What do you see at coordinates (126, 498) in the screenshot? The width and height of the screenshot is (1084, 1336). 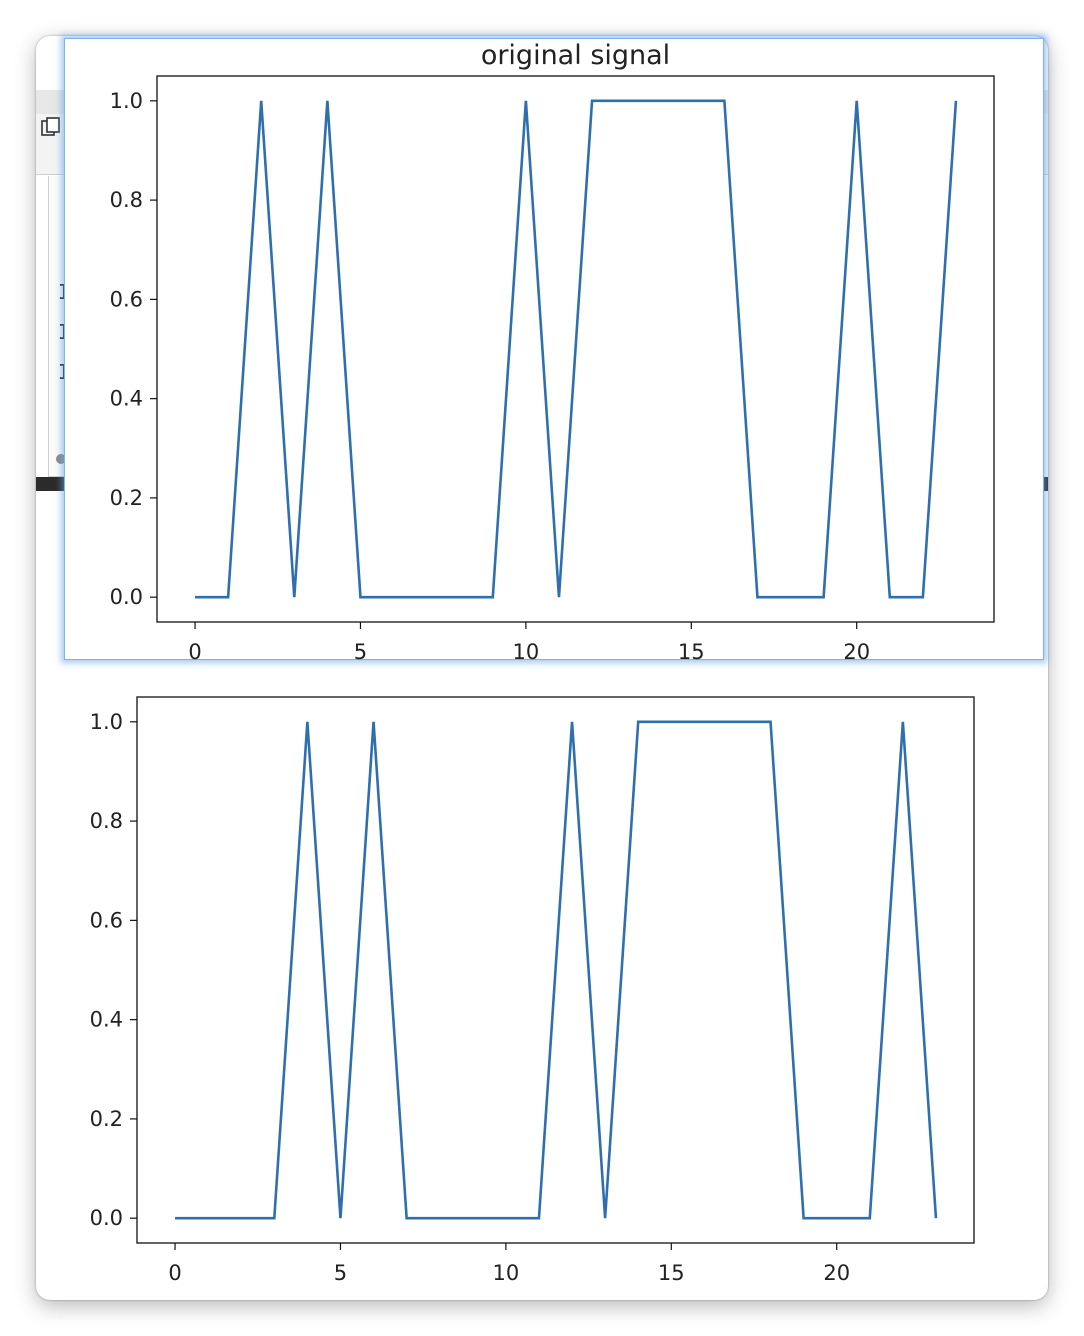 I see `chart1-ytick-label: 0.2` at bounding box center [126, 498].